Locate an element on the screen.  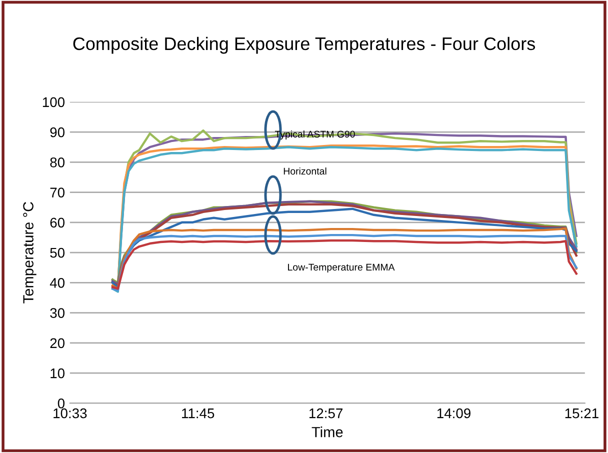
y-tick-label: 60 is located at coordinates (57, 223).